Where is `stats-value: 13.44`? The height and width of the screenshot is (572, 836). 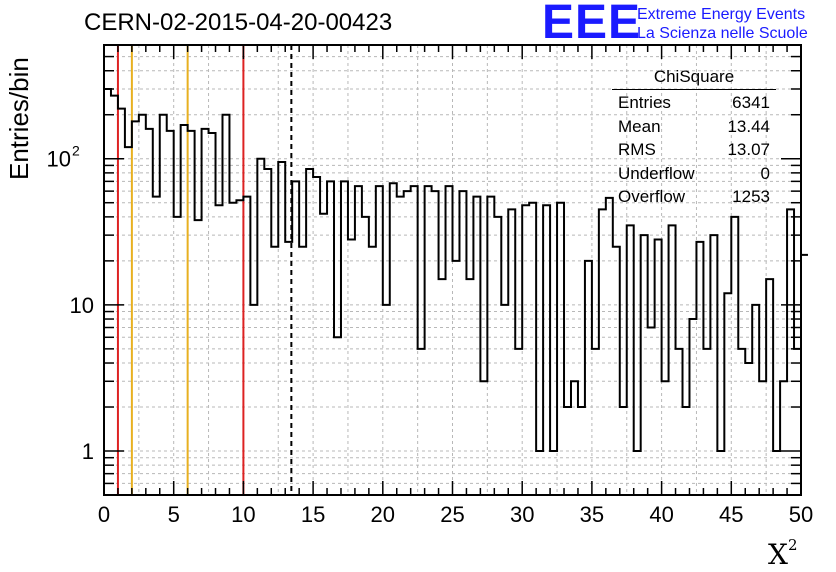
stats-value: 13.44 is located at coordinates (748, 126).